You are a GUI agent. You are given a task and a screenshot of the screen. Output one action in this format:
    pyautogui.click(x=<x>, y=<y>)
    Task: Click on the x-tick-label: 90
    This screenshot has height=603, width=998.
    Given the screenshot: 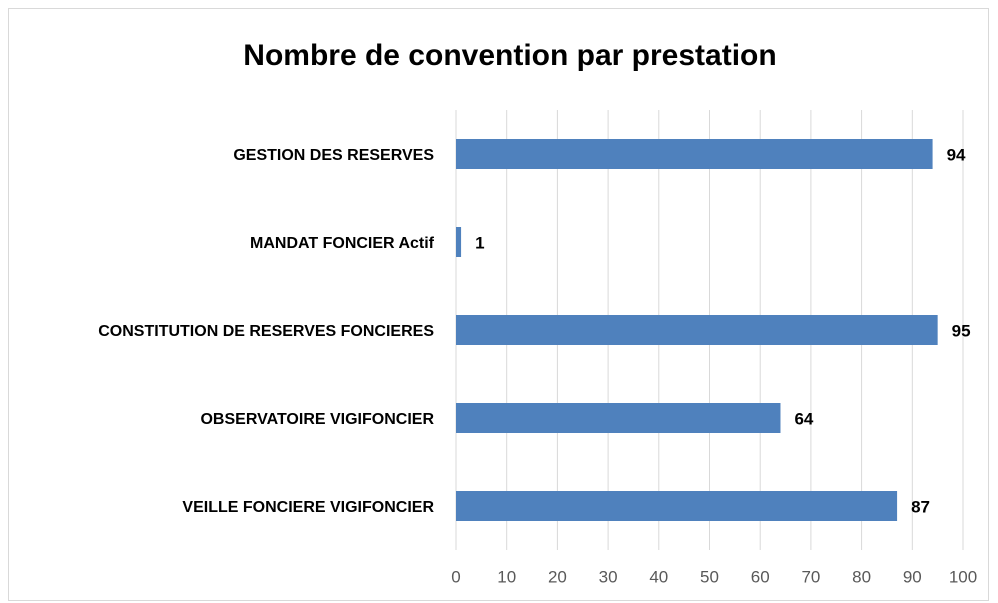 What is the action you would take?
    pyautogui.click(x=912, y=576)
    